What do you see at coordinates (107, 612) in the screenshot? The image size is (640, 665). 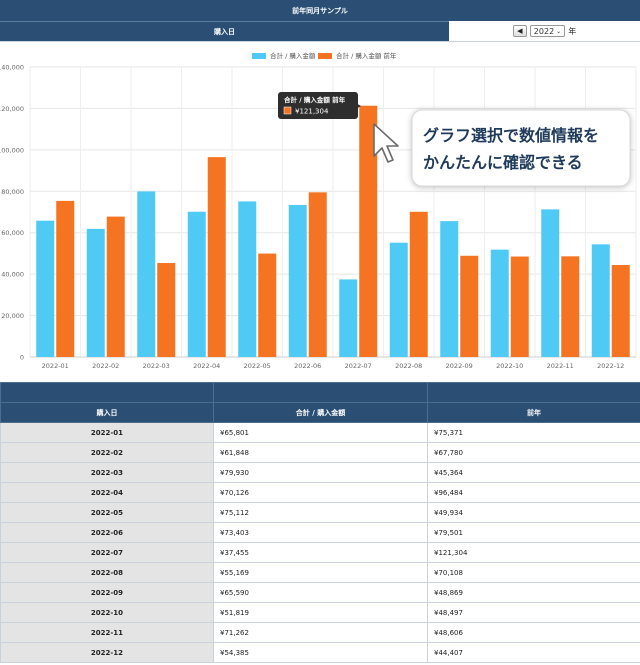 I see `cell-date: 2022-10` at bounding box center [107, 612].